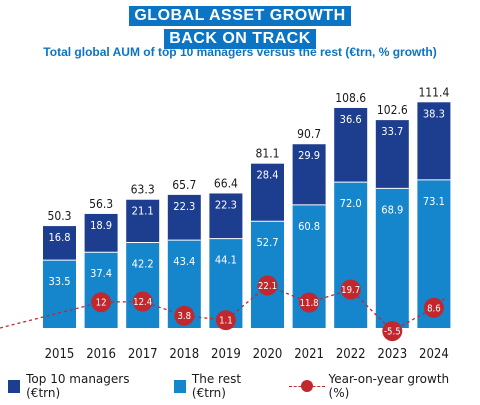  Describe the element at coordinates (268, 354) in the screenshot. I see `x-tick-label: 2020` at that location.